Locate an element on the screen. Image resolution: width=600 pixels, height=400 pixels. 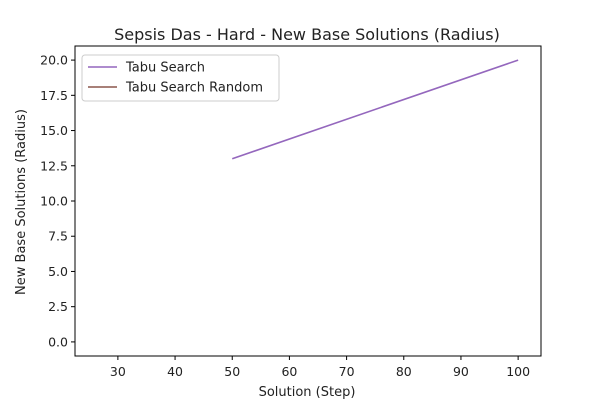
y-tick-label: 20.0 is located at coordinates (54, 60).